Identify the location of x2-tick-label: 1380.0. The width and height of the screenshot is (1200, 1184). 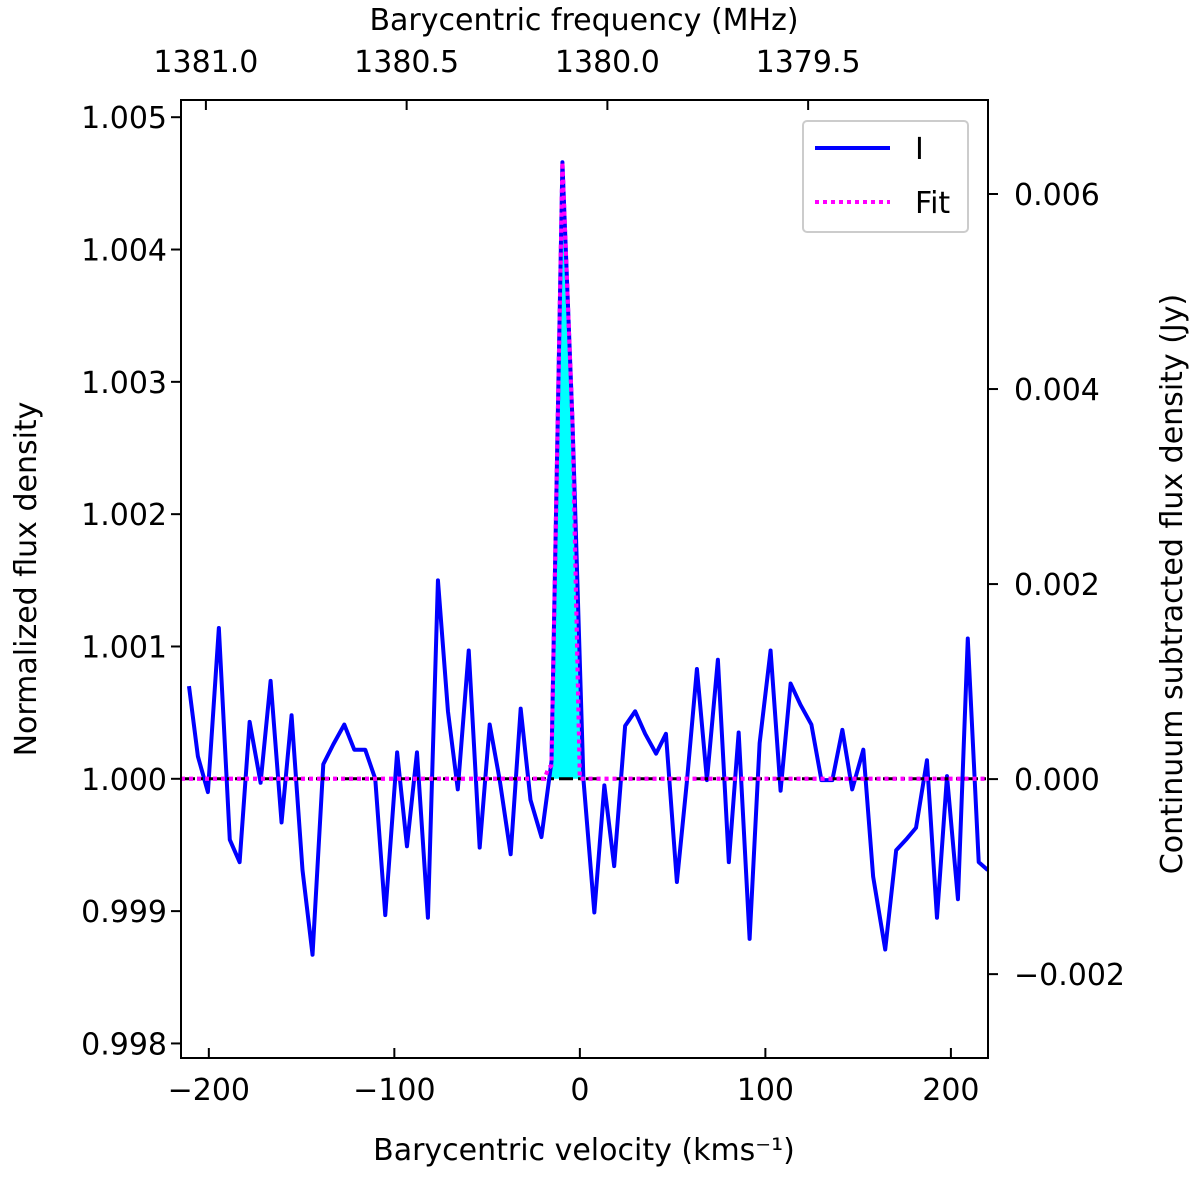
(607, 62).